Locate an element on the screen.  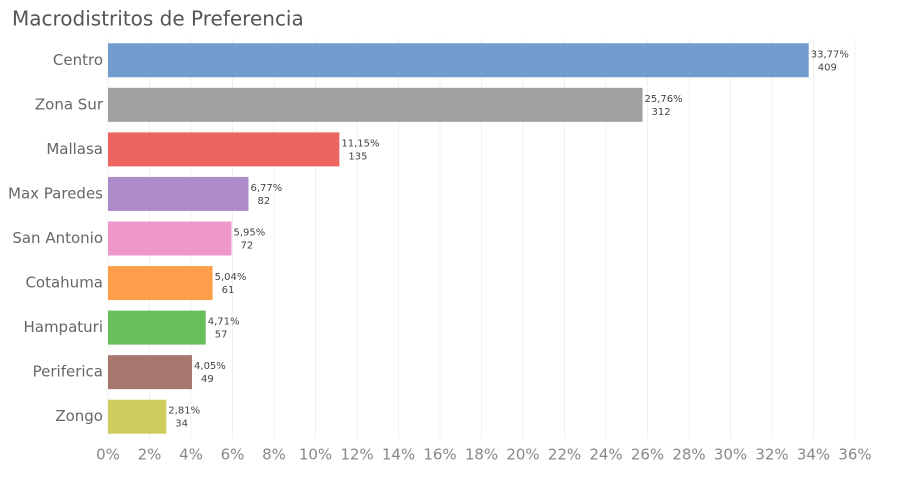
y-tick-label: Zongo is located at coordinates (79, 416).